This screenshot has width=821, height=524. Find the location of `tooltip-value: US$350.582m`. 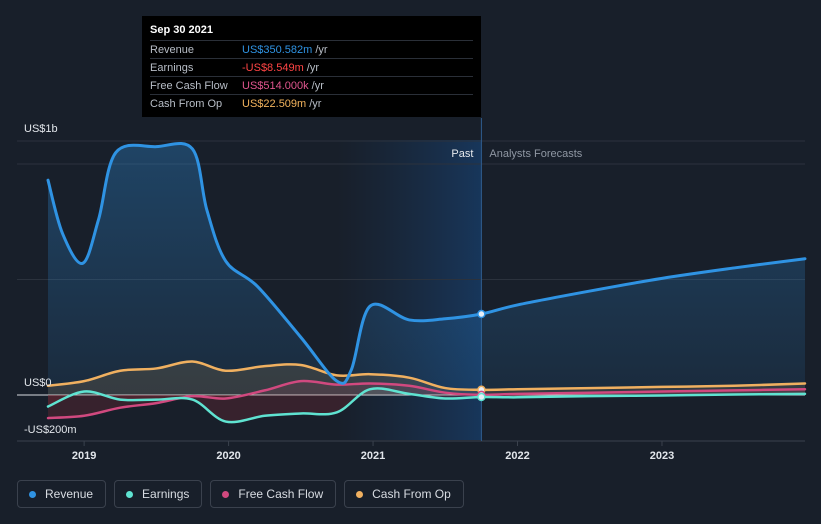

tooltip-value: US$350.582m is located at coordinates (277, 49).